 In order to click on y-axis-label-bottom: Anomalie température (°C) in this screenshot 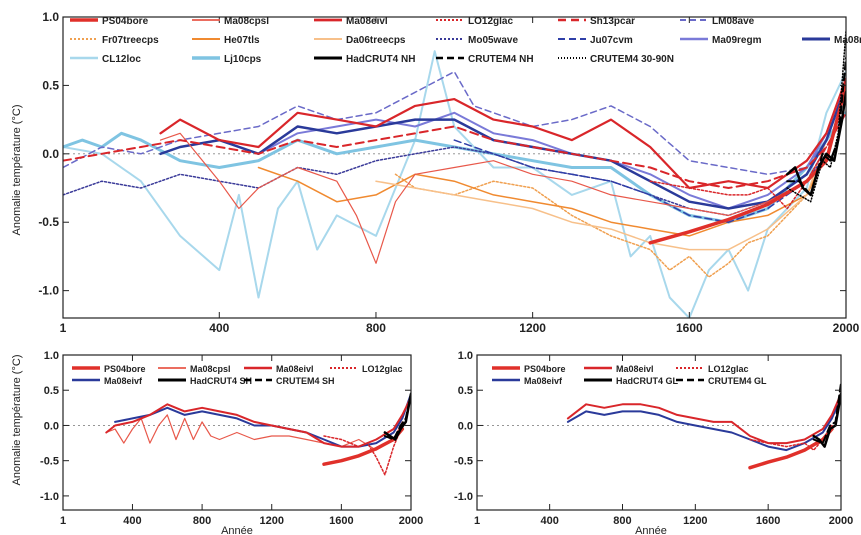, I will do `click(17, 420)`.